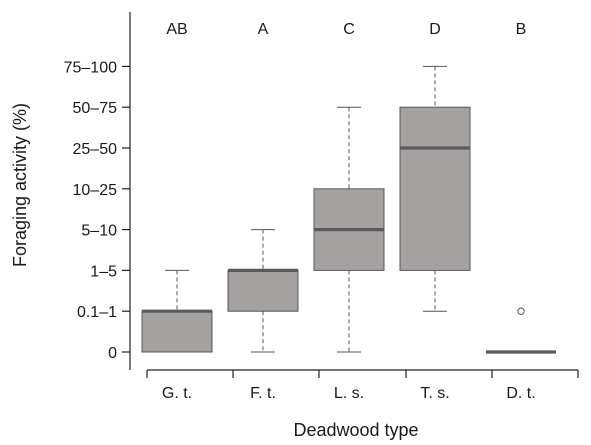  Describe the element at coordinates (97, 210) in the screenshot. I see `y-axis-ticks: 0 0.1–1 1–5 5–10 10–25 25–50 50–75 75–100` at that location.